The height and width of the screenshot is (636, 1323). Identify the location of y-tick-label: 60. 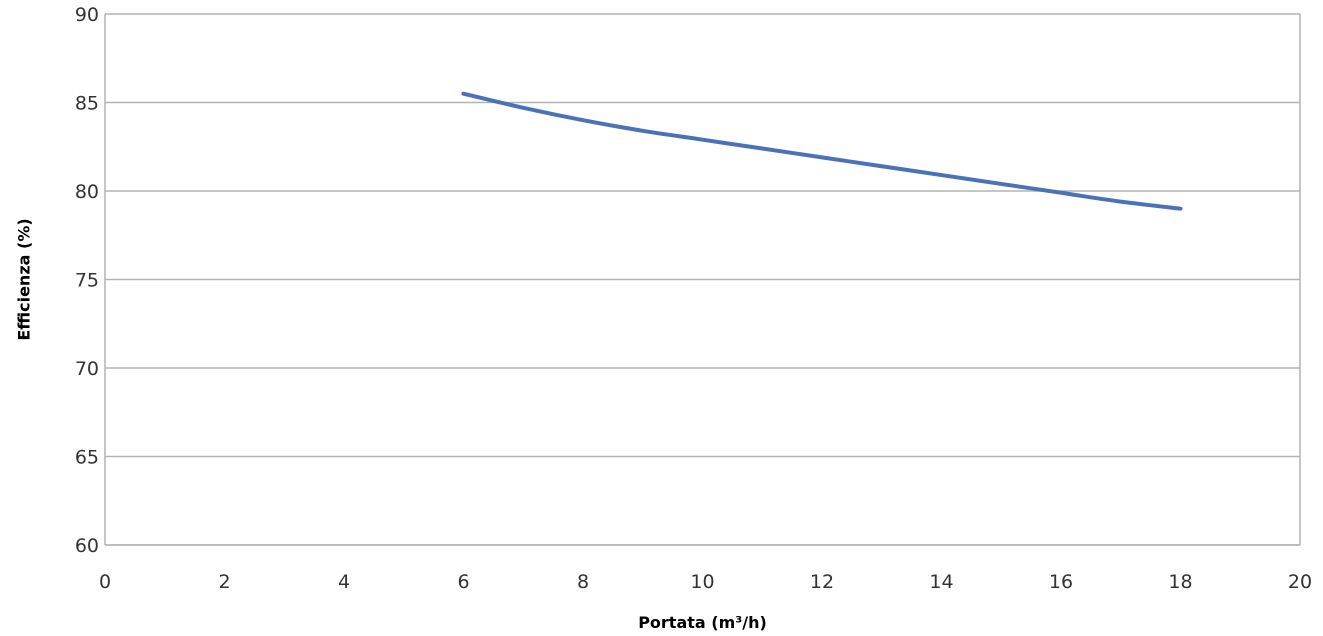
(87, 546).